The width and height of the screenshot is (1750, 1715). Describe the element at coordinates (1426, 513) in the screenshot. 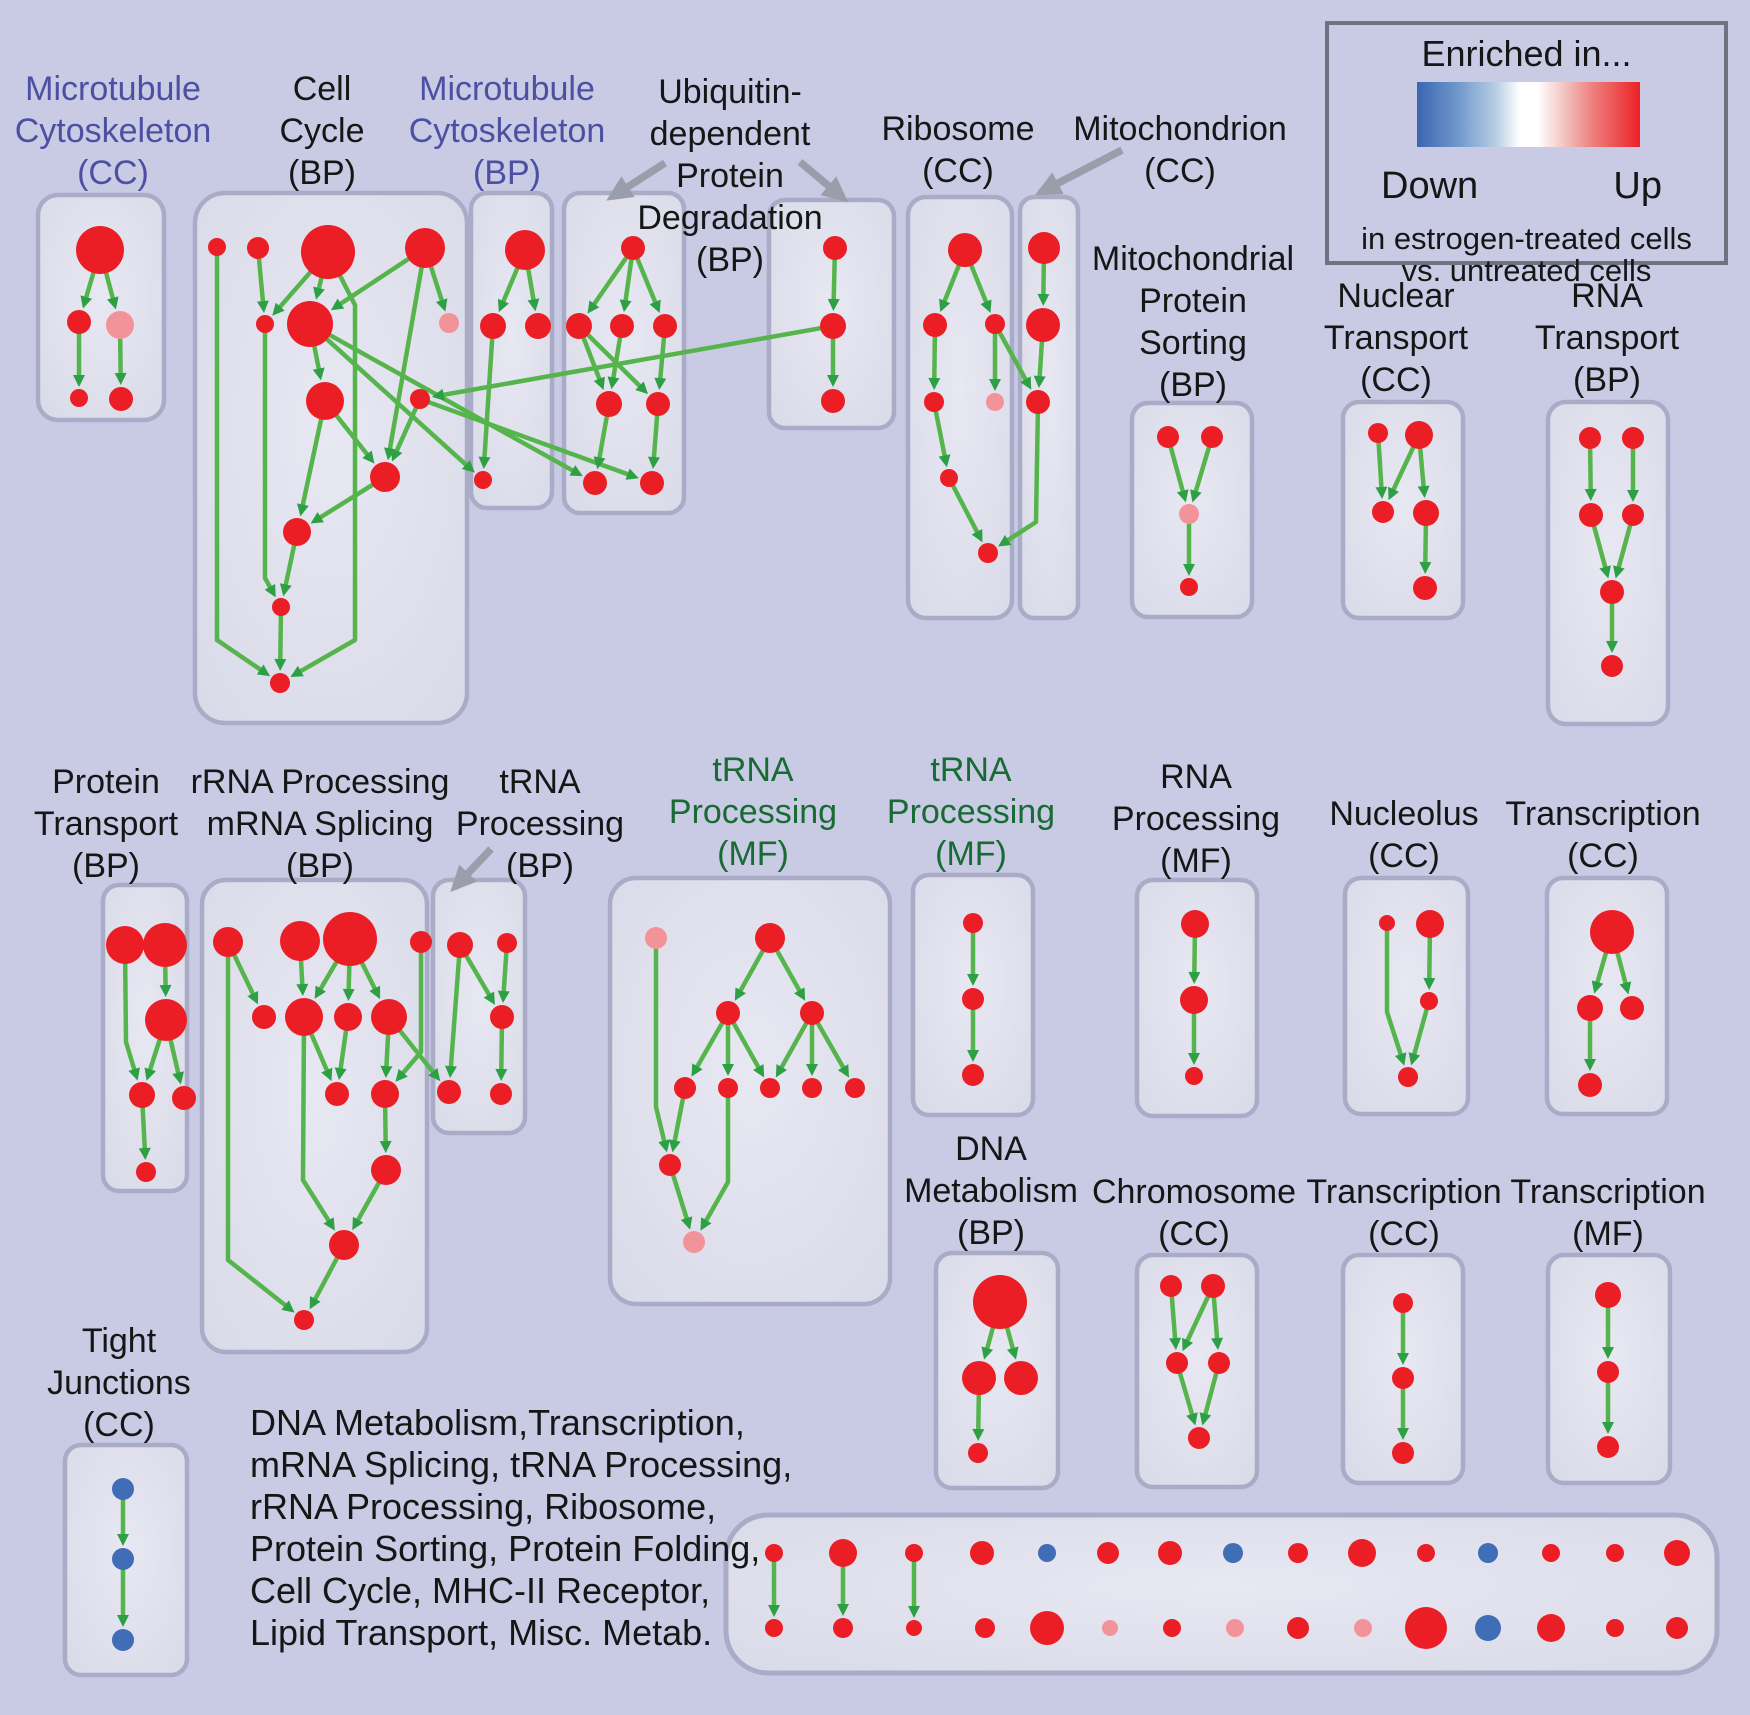

I see `go-term-node-nt4` at that location.